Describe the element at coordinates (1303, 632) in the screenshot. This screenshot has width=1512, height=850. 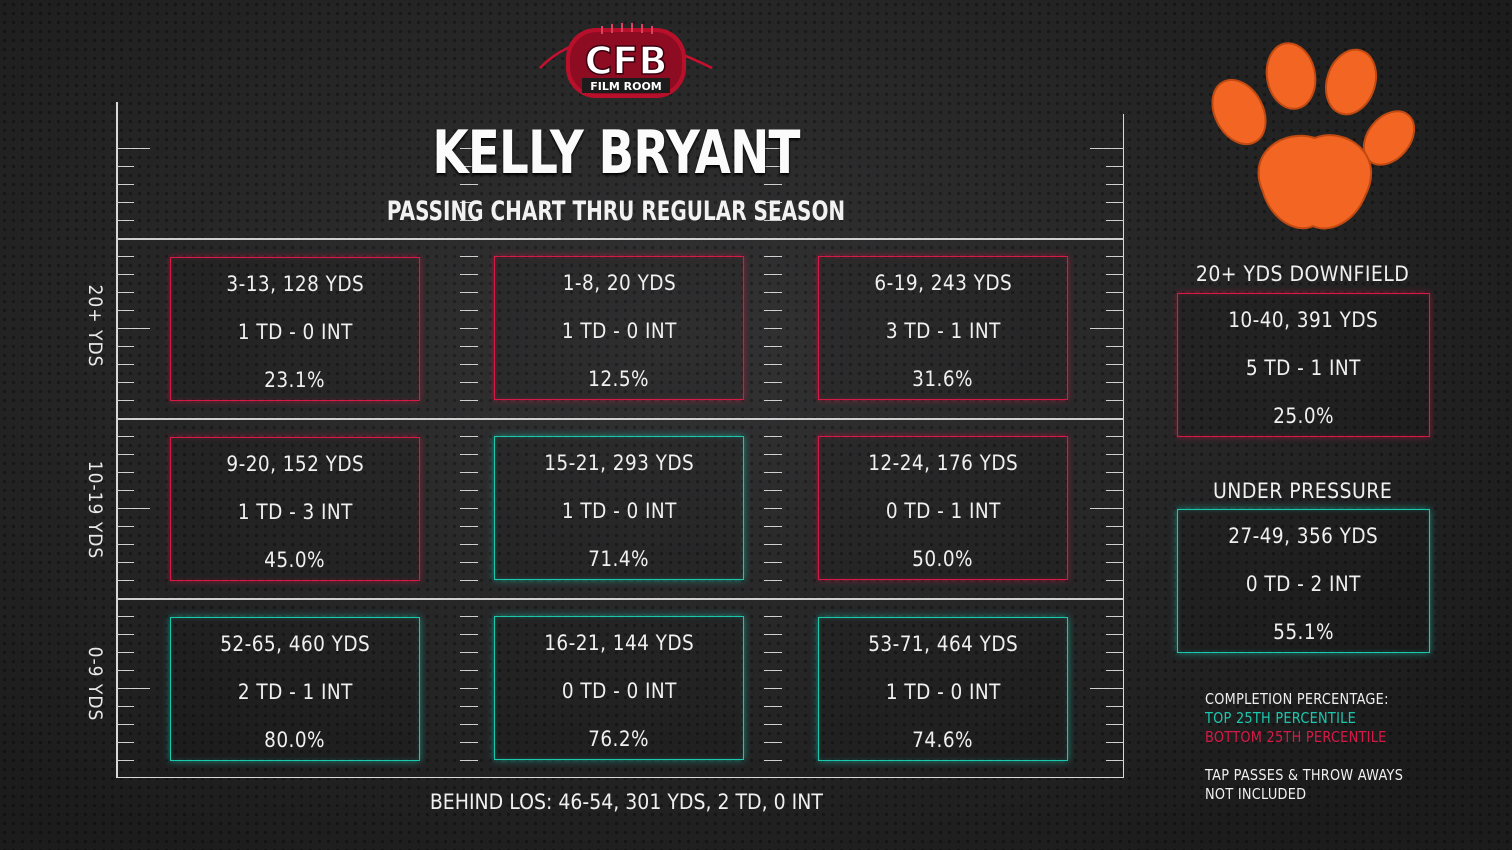
I see `box-pct: 55.1%` at that location.